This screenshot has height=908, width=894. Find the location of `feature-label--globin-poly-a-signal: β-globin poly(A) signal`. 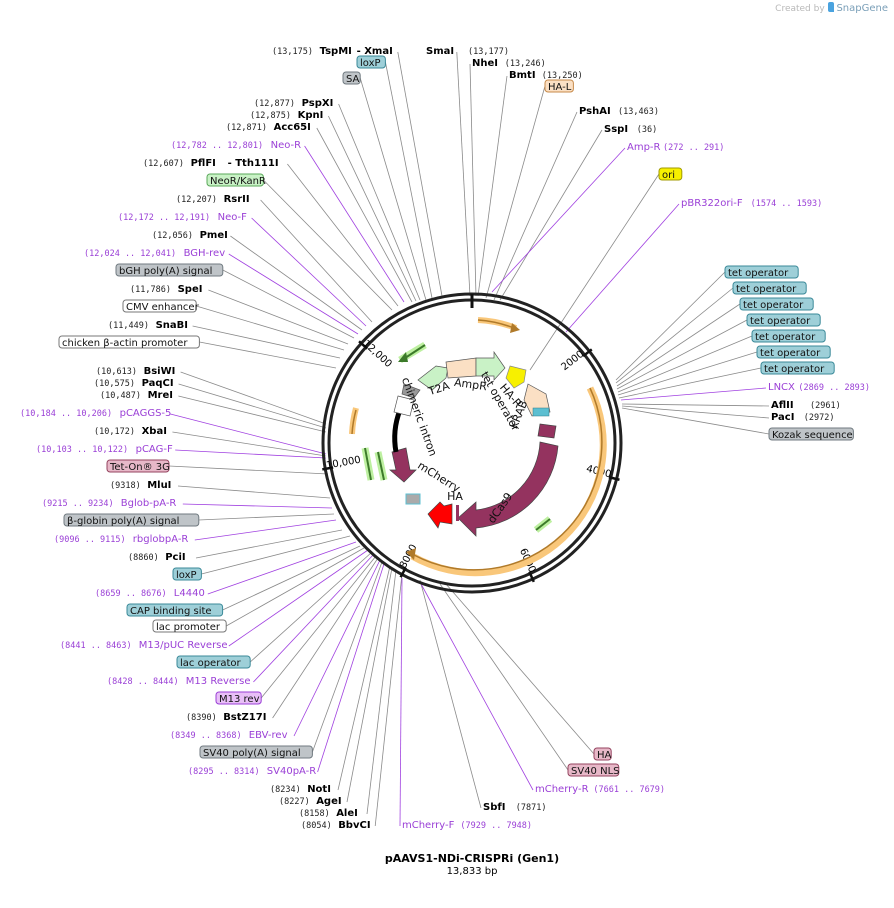

feature-label--globin-poly-a-signal: β-globin poly(A) signal is located at coordinates (131, 520).